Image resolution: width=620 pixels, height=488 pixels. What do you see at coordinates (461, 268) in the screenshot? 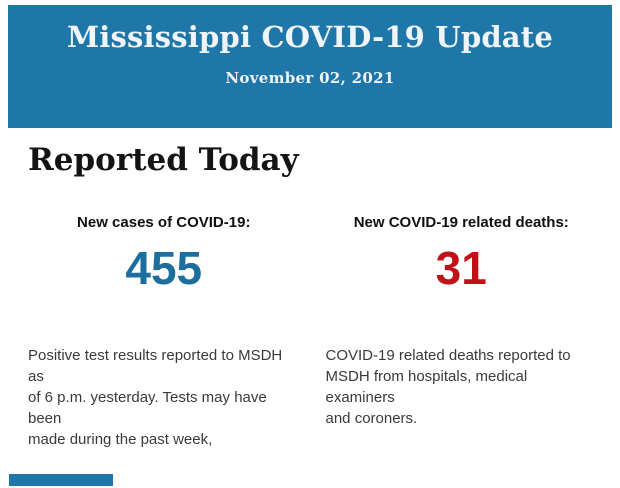
I see `deaths-value: 31` at bounding box center [461, 268].